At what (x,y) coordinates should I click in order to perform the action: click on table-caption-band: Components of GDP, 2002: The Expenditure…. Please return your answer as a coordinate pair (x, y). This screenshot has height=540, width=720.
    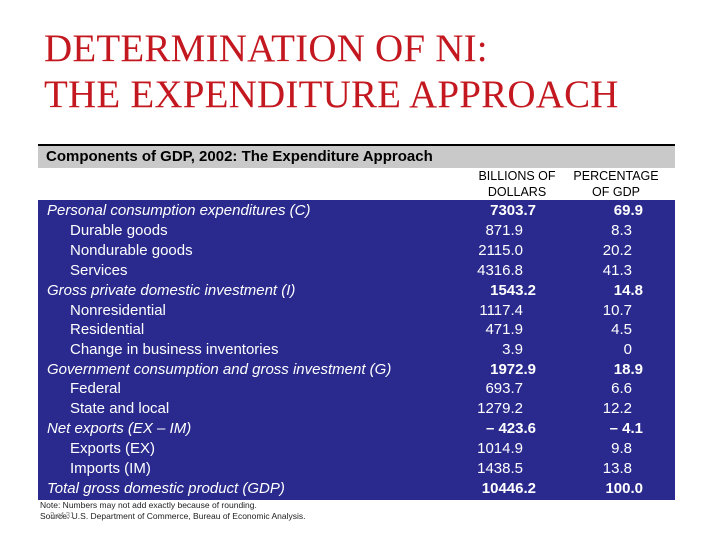
    Looking at the image, I should click on (356, 156).